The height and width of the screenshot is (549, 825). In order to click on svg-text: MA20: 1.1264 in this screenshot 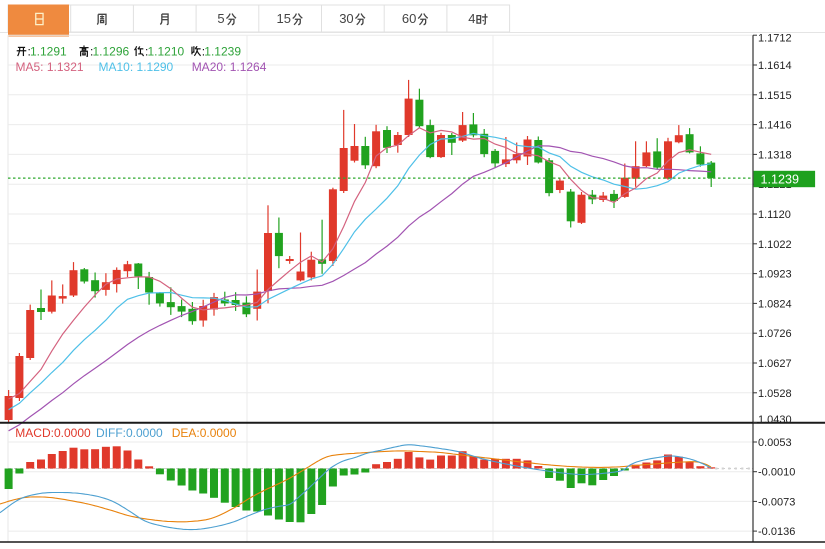, I will do `click(229, 67)`.